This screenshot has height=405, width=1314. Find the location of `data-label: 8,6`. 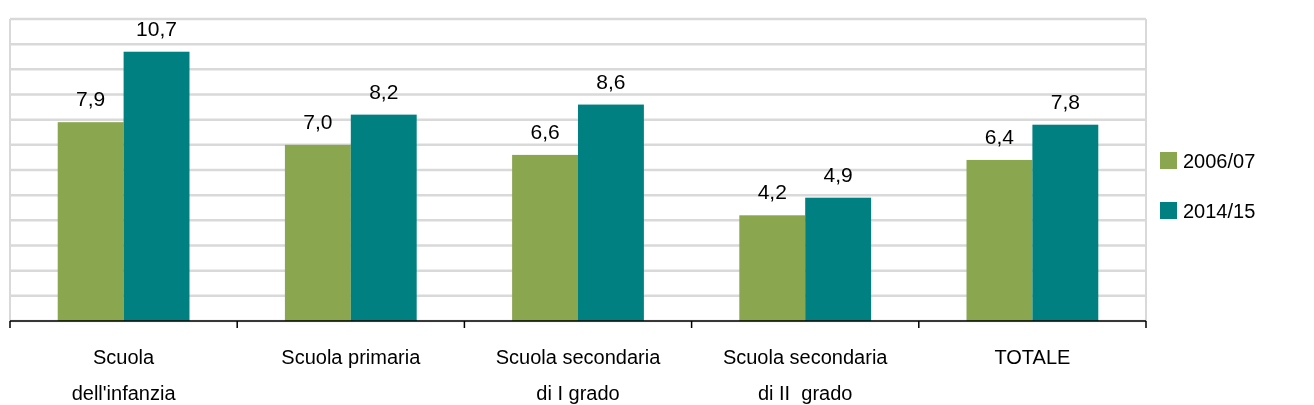

data-label: 8,6 is located at coordinates (611, 81).